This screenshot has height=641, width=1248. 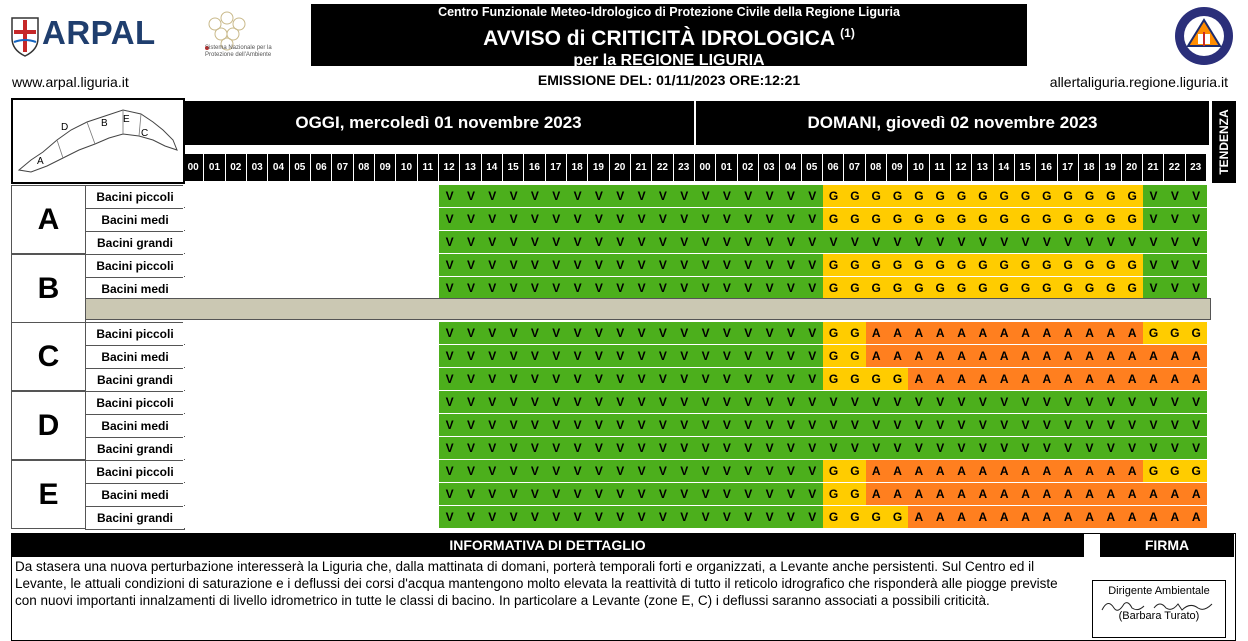 What do you see at coordinates (577, 167) in the screenshot?
I see `hour-cell: 18` at bounding box center [577, 167].